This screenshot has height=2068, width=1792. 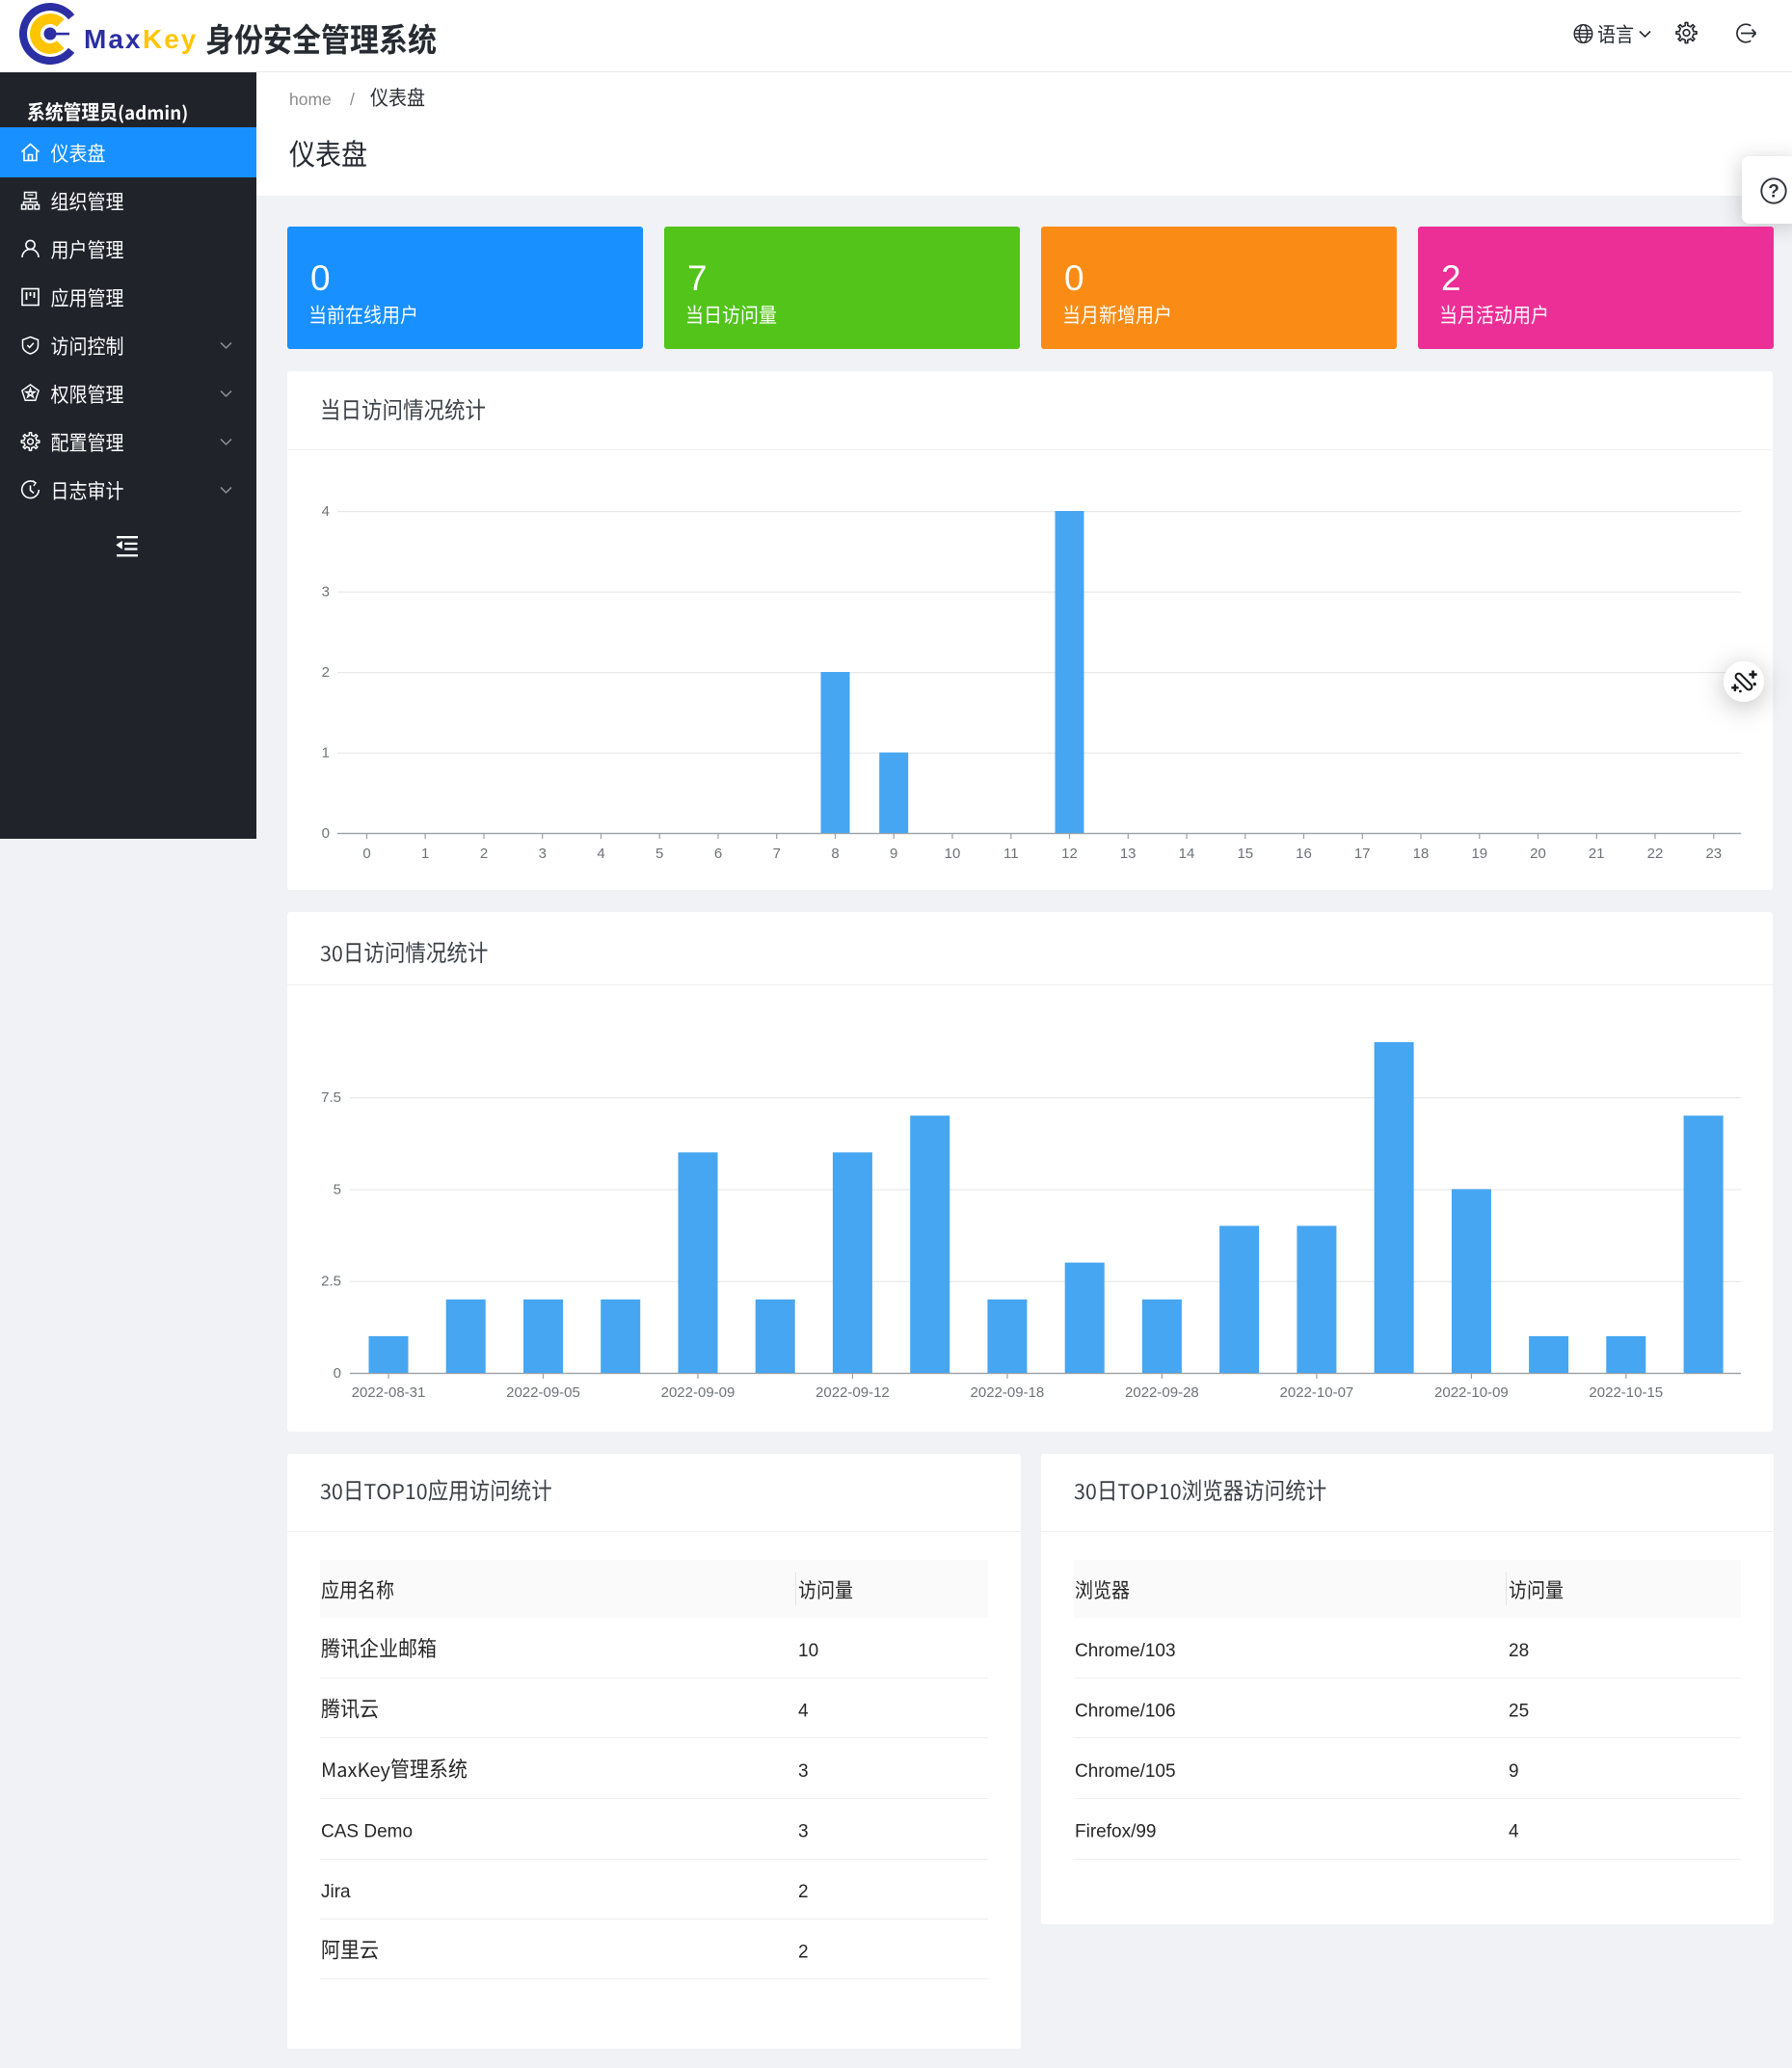 I want to click on svg-text: 8, so click(x=835, y=854).